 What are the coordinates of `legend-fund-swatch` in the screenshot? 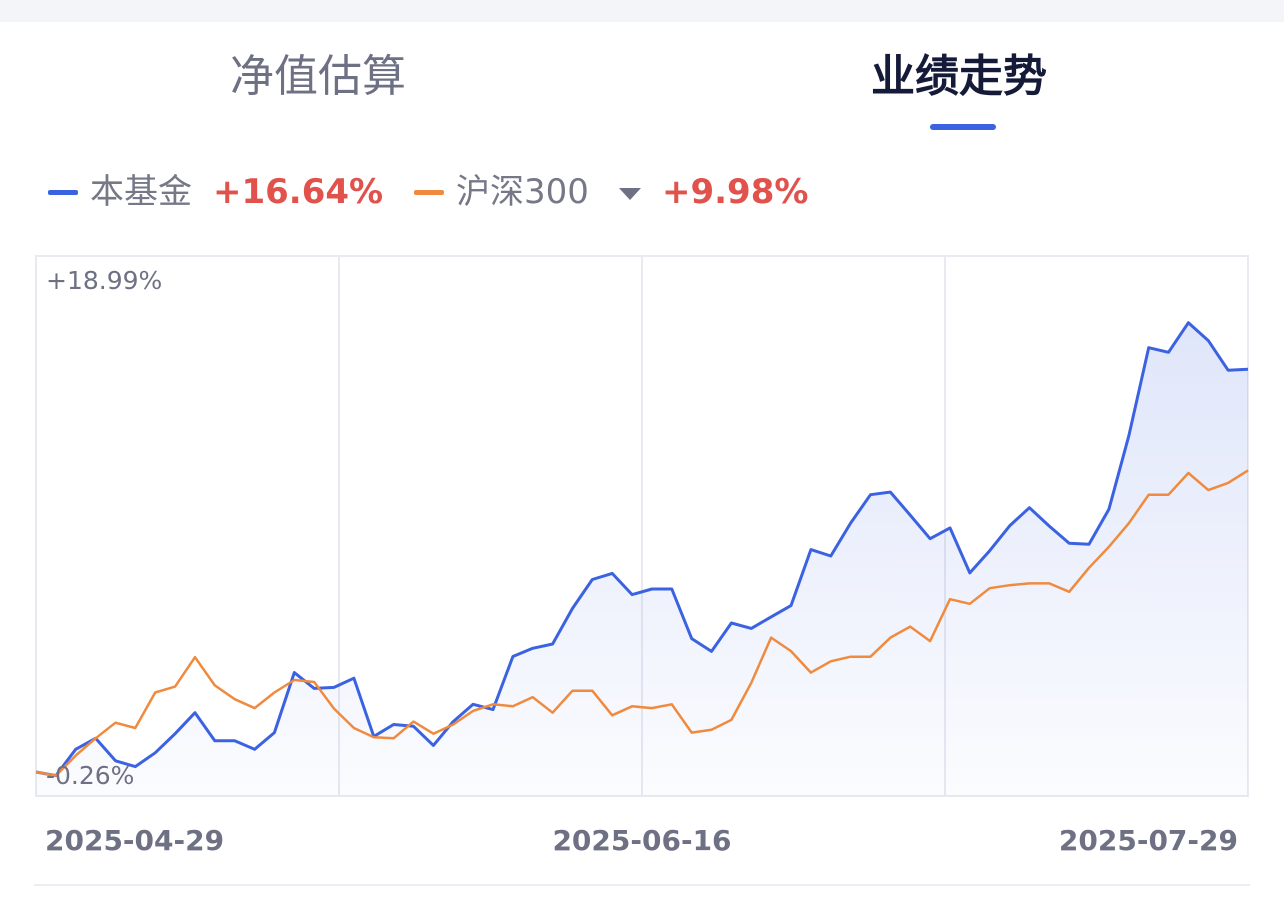 It's located at (63, 192).